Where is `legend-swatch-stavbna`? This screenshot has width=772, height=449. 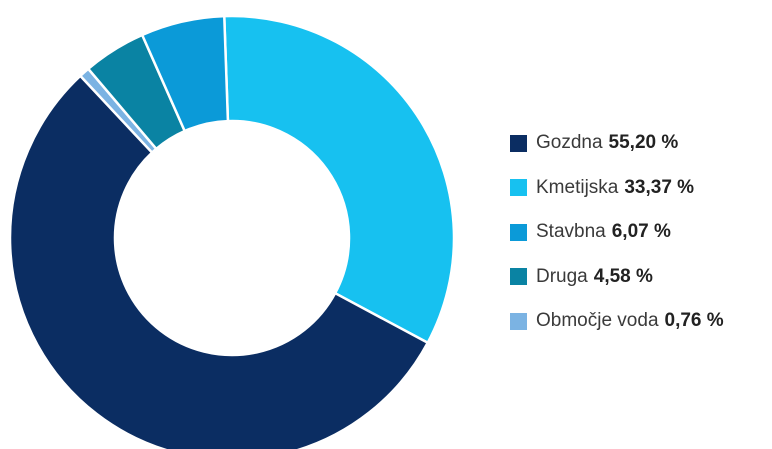
legend-swatch-stavbna is located at coordinates (518, 232).